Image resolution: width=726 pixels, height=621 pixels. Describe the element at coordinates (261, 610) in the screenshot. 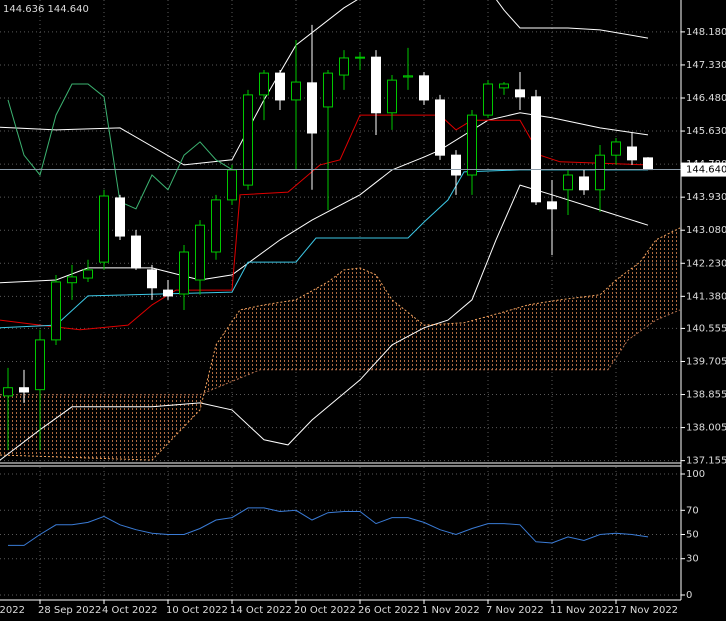

I see `x-tick-label: 14 Oct 2022` at that location.